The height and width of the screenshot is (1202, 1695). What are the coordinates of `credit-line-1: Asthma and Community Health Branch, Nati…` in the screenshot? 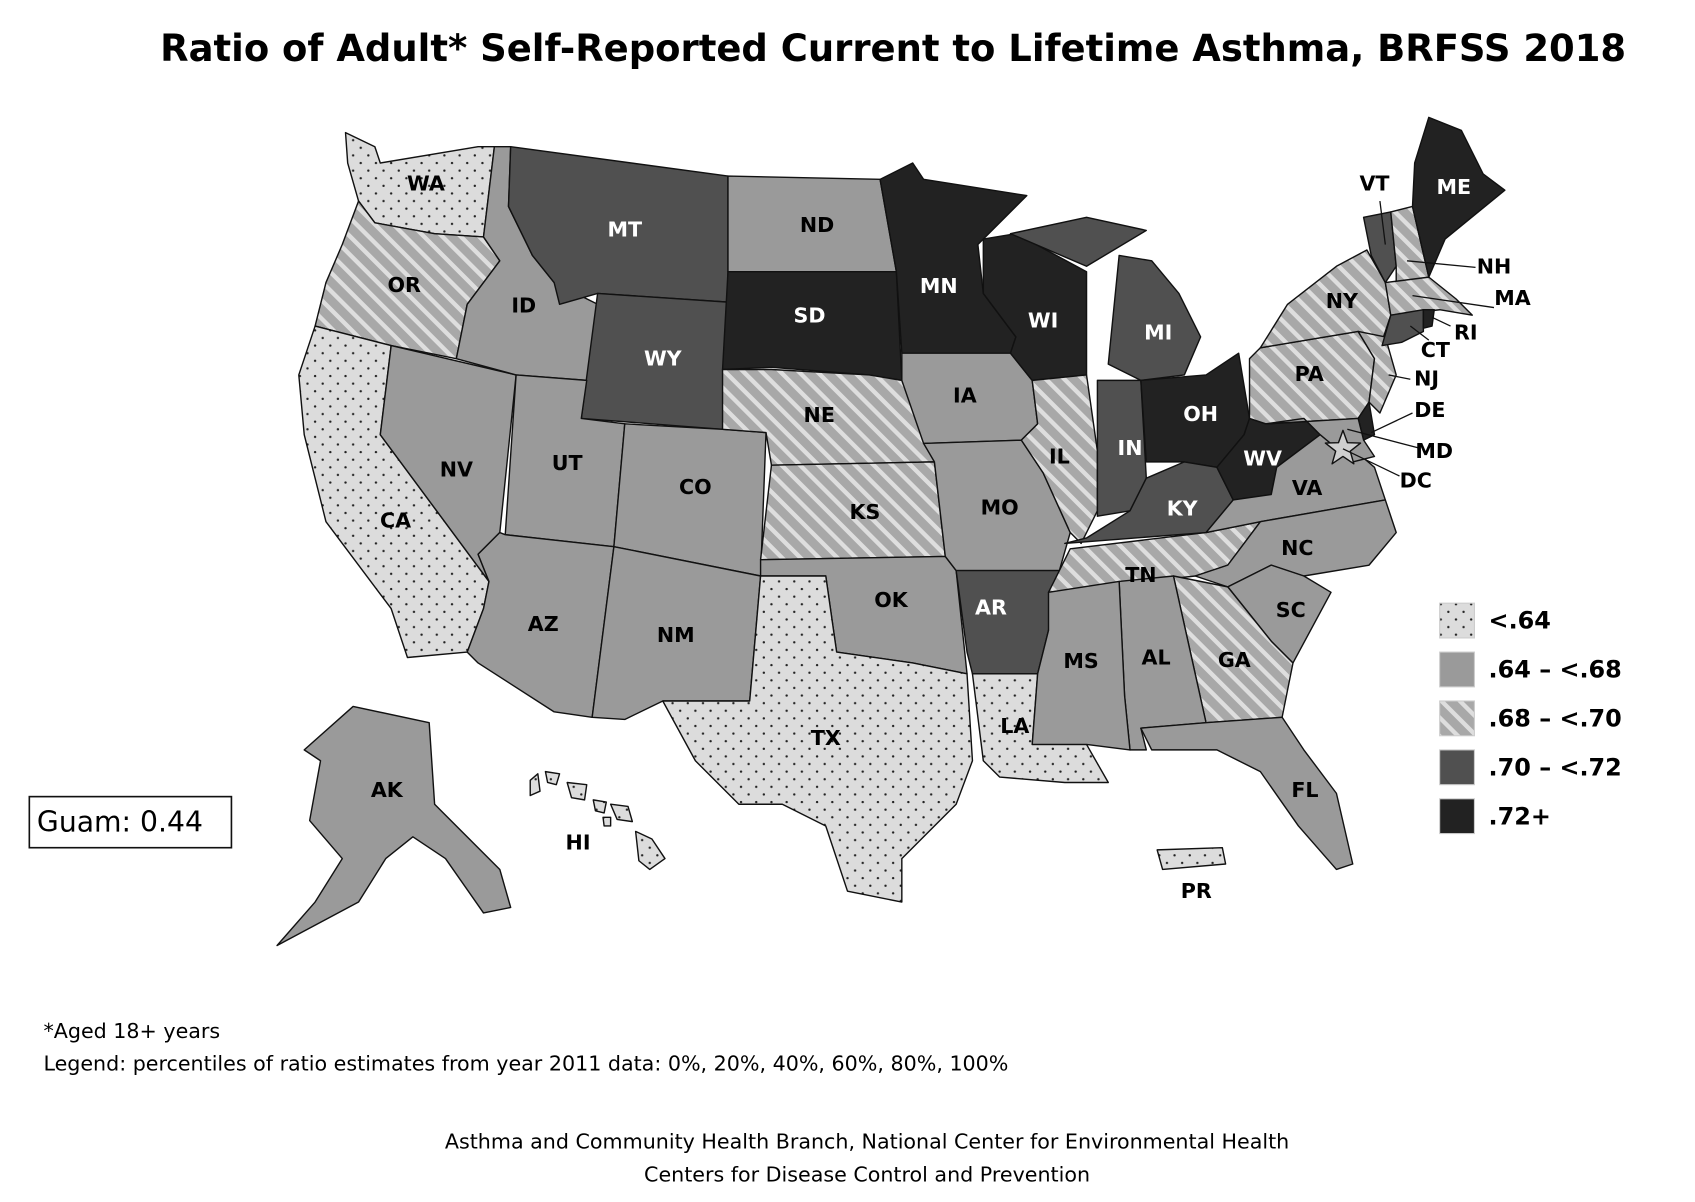 It's located at (867, 1142).